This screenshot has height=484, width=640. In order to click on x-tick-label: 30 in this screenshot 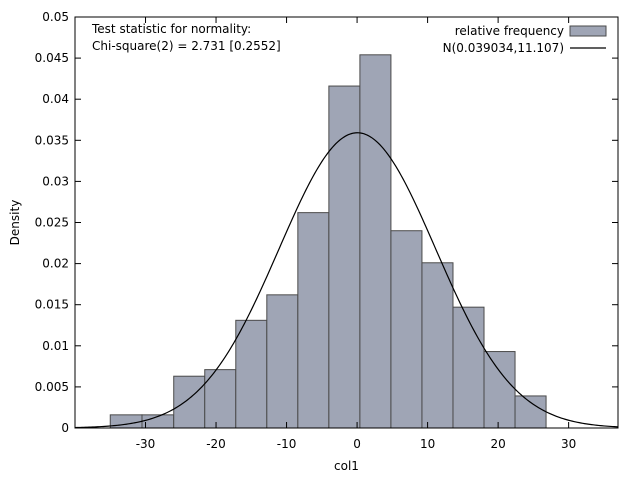, I will do `click(568, 444)`.